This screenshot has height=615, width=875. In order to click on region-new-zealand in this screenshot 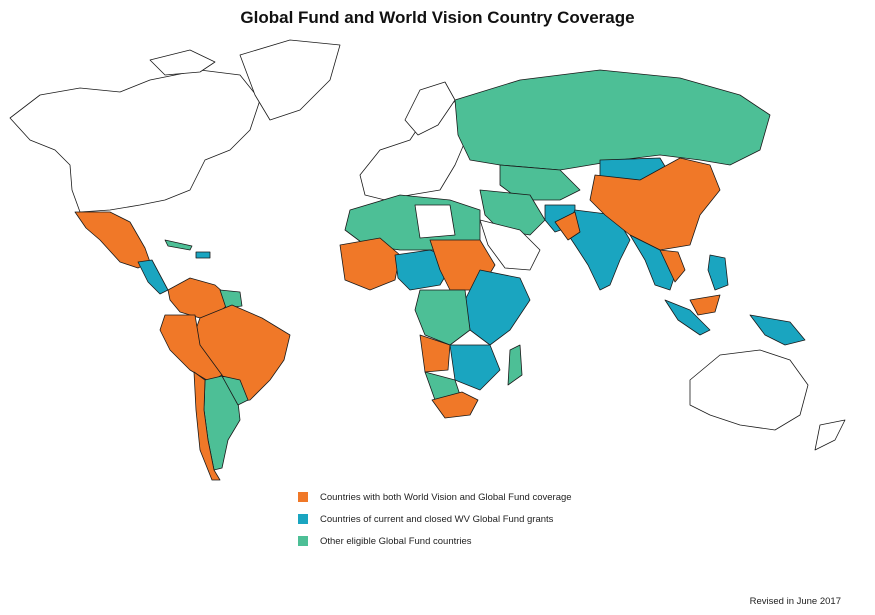, I will do `click(830, 435)`.